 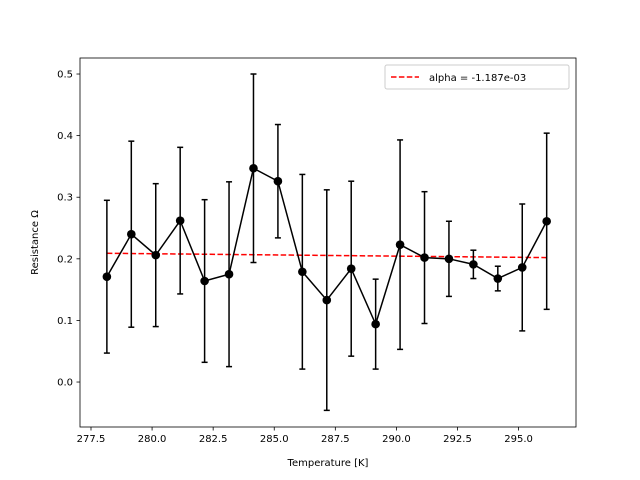 I want to click on y-tick-label: 0.5, so click(x=65, y=75).